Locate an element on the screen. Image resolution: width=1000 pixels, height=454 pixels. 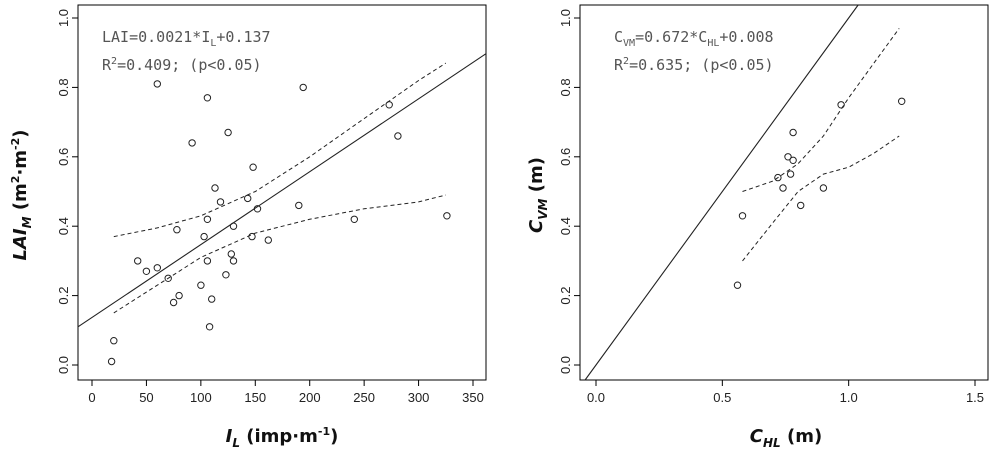
right-y-tick-label: 0.4 is located at coordinates (565, 226).